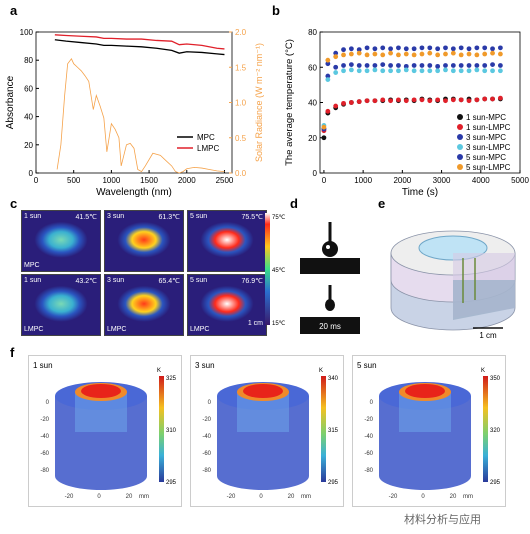 This screenshot has height=534, width=530. I want to click on colorbar-tick: 315, so click(333, 431).